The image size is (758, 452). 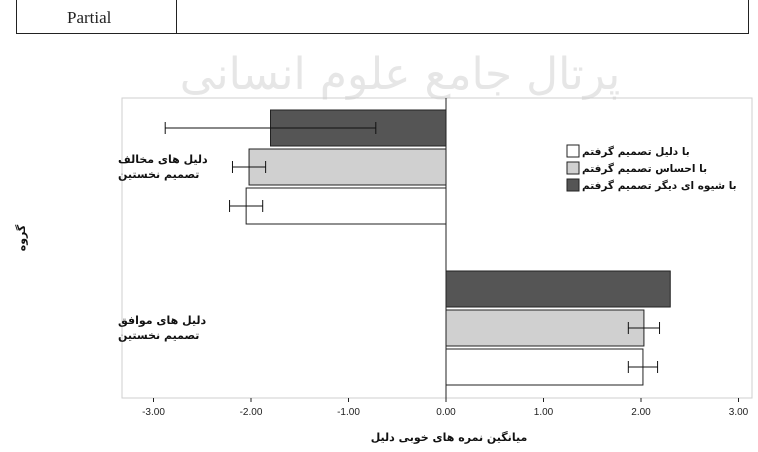 I want to click on y-axis-title: گروه, so click(x=21, y=237).